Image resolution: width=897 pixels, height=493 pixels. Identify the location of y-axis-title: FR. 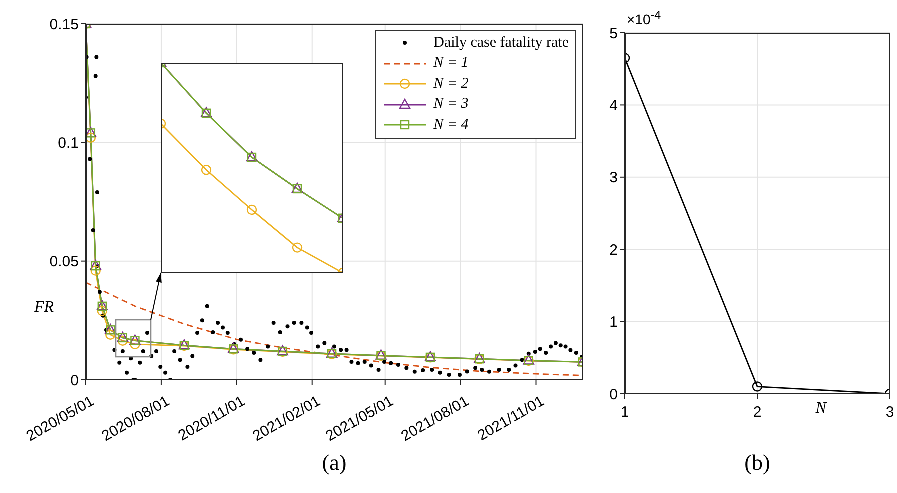
(43, 307).